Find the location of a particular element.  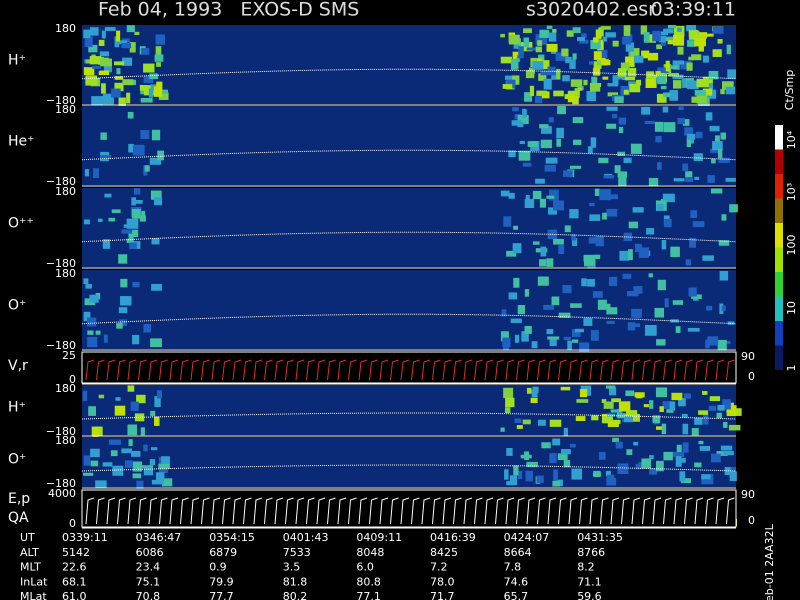

colorbar-label: 100 is located at coordinates (791, 245).